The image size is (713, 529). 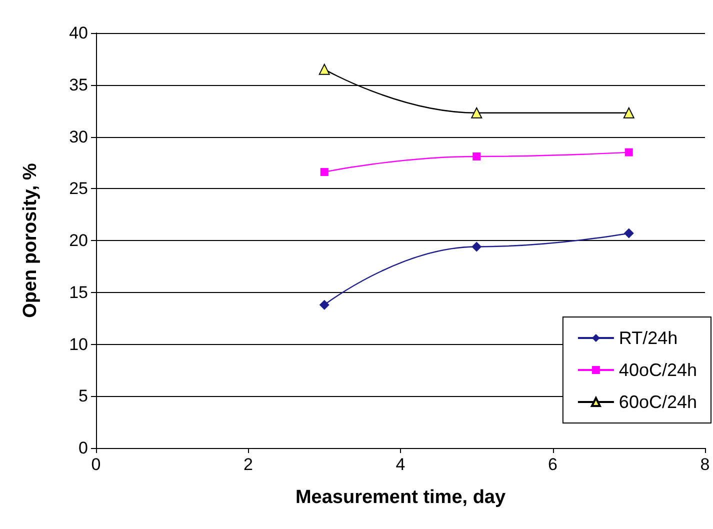 I want to click on y-tick-label: 35, so click(x=78, y=84).